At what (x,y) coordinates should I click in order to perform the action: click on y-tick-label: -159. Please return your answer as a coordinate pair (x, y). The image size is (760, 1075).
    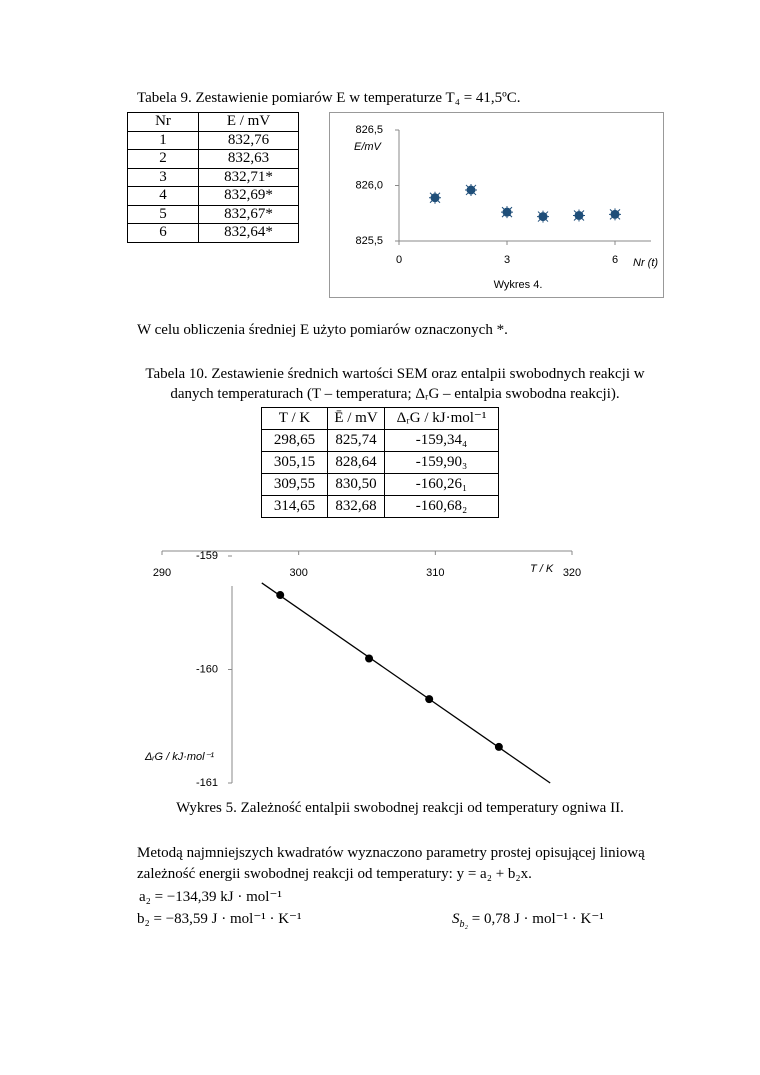
    Looking at the image, I should click on (207, 556).